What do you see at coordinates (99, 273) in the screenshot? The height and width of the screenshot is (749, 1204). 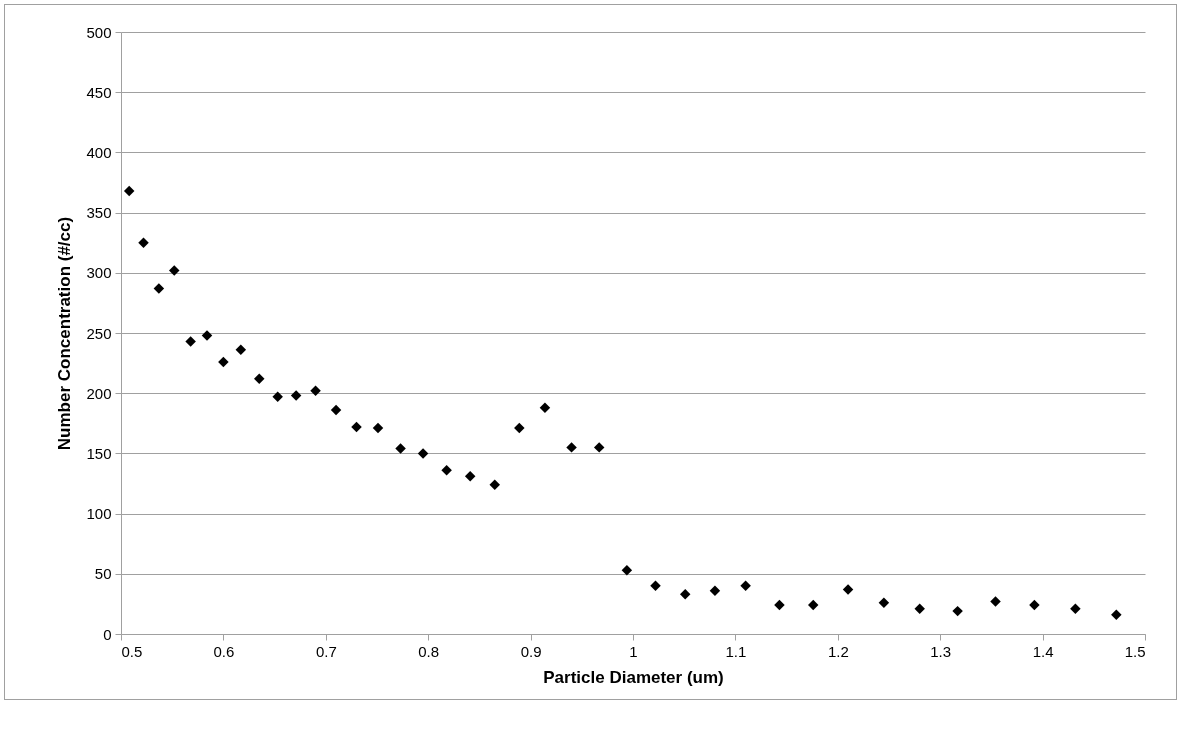 I see `y-tick-label: 300` at bounding box center [99, 273].